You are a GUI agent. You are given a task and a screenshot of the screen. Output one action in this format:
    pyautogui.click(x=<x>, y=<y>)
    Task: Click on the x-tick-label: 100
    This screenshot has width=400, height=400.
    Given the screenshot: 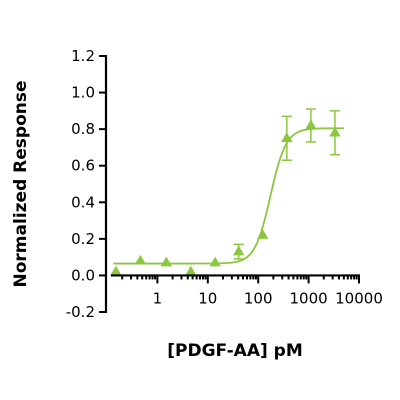 What is the action you would take?
    pyautogui.click(x=258, y=298)
    